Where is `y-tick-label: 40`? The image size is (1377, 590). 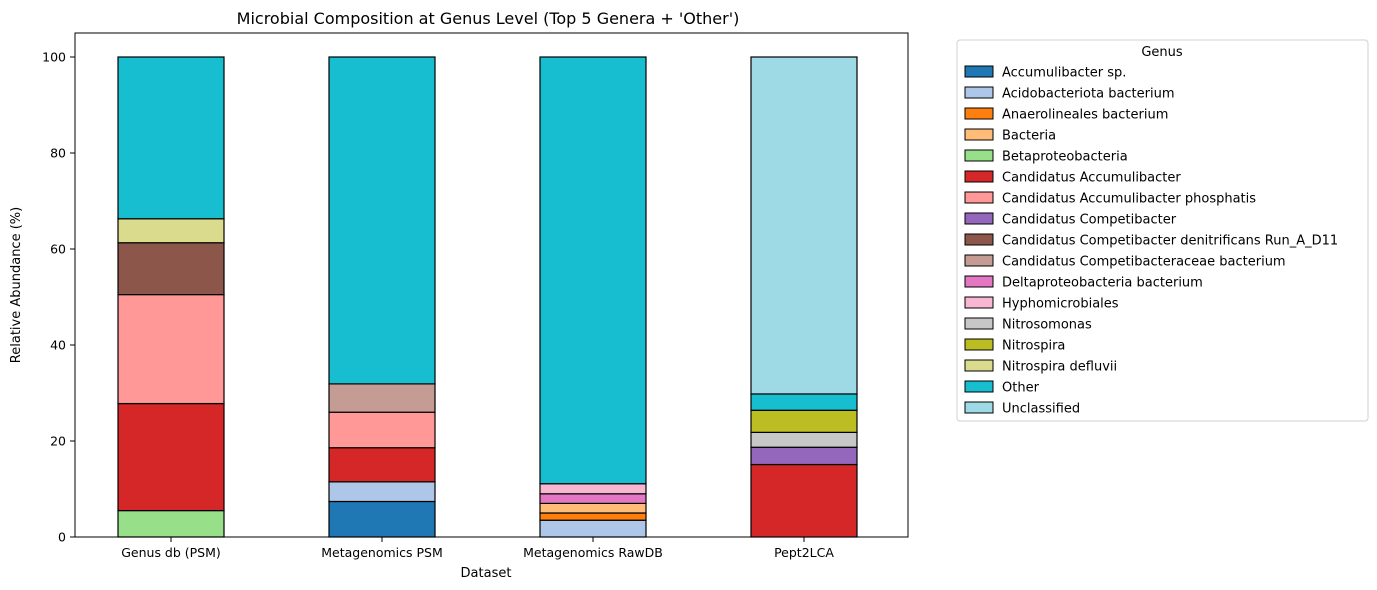 y-tick-label: 40 is located at coordinates (58, 345).